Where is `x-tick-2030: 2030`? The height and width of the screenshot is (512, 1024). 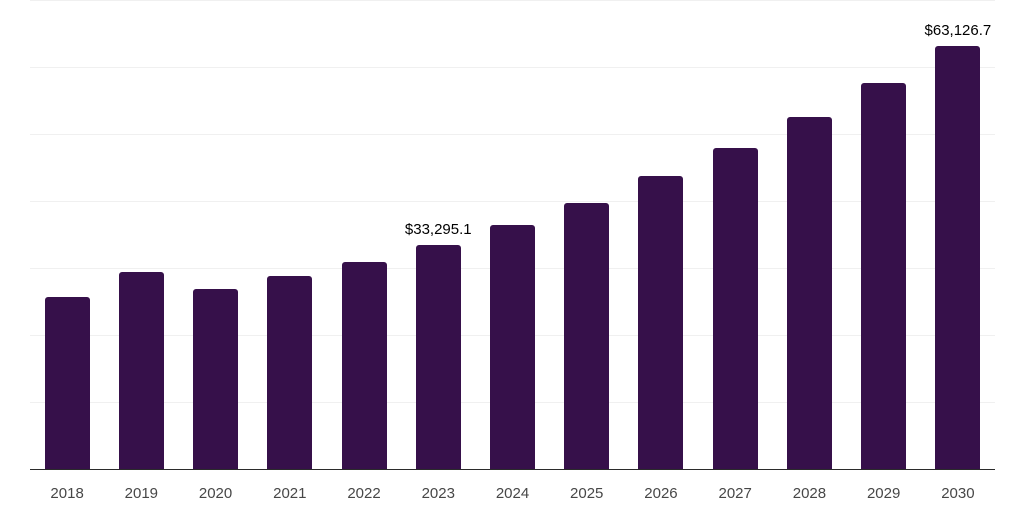 x-tick-2030: 2030 is located at coordinates (958, 493).